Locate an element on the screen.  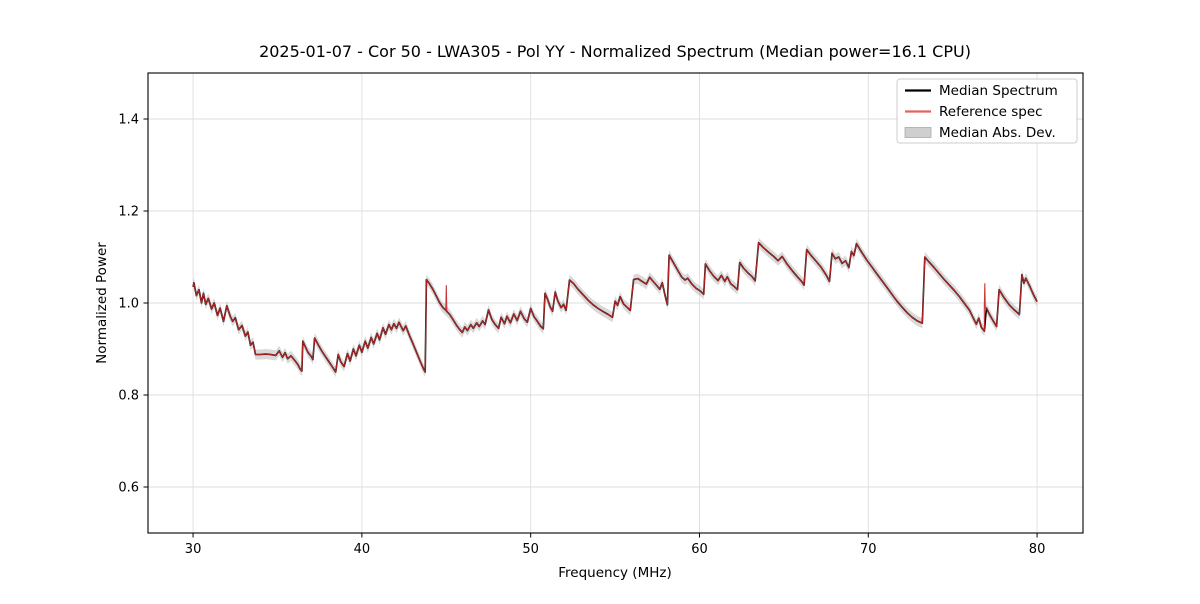
y-axis-label: Normalized Power is located at coordinates (102, 303).